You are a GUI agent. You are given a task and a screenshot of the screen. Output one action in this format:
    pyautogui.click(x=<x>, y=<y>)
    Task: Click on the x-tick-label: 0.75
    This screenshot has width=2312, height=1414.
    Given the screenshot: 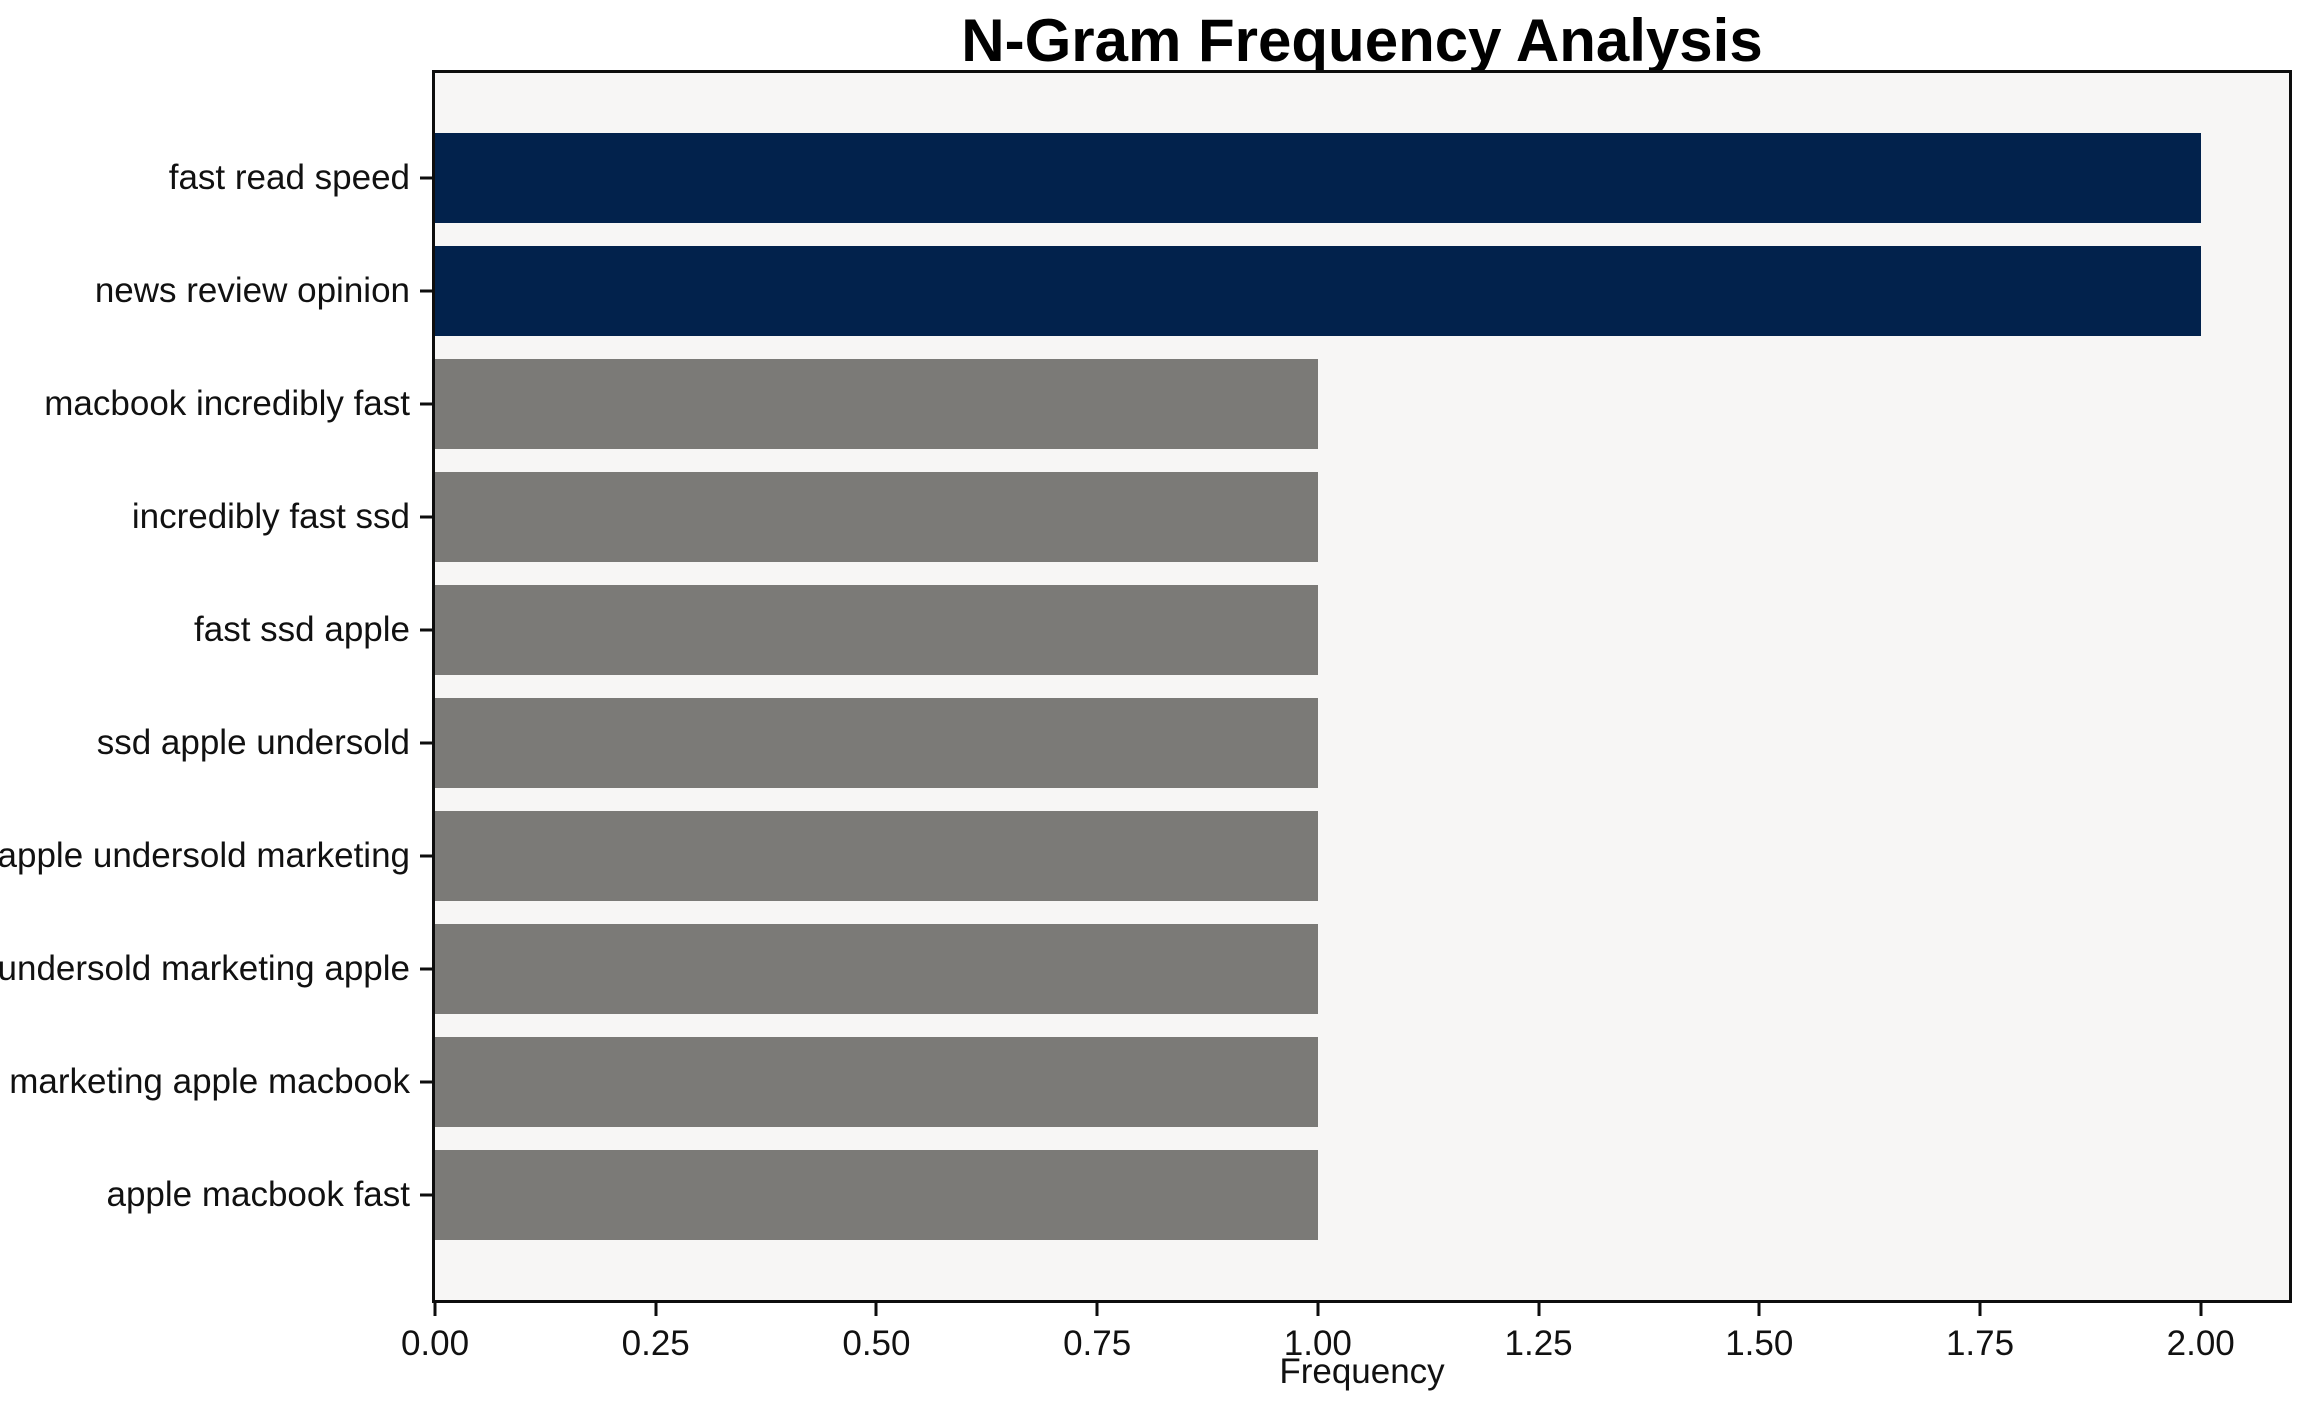 What is the action you would take?
    pyautogui.click(x=1097, y=1343)
    